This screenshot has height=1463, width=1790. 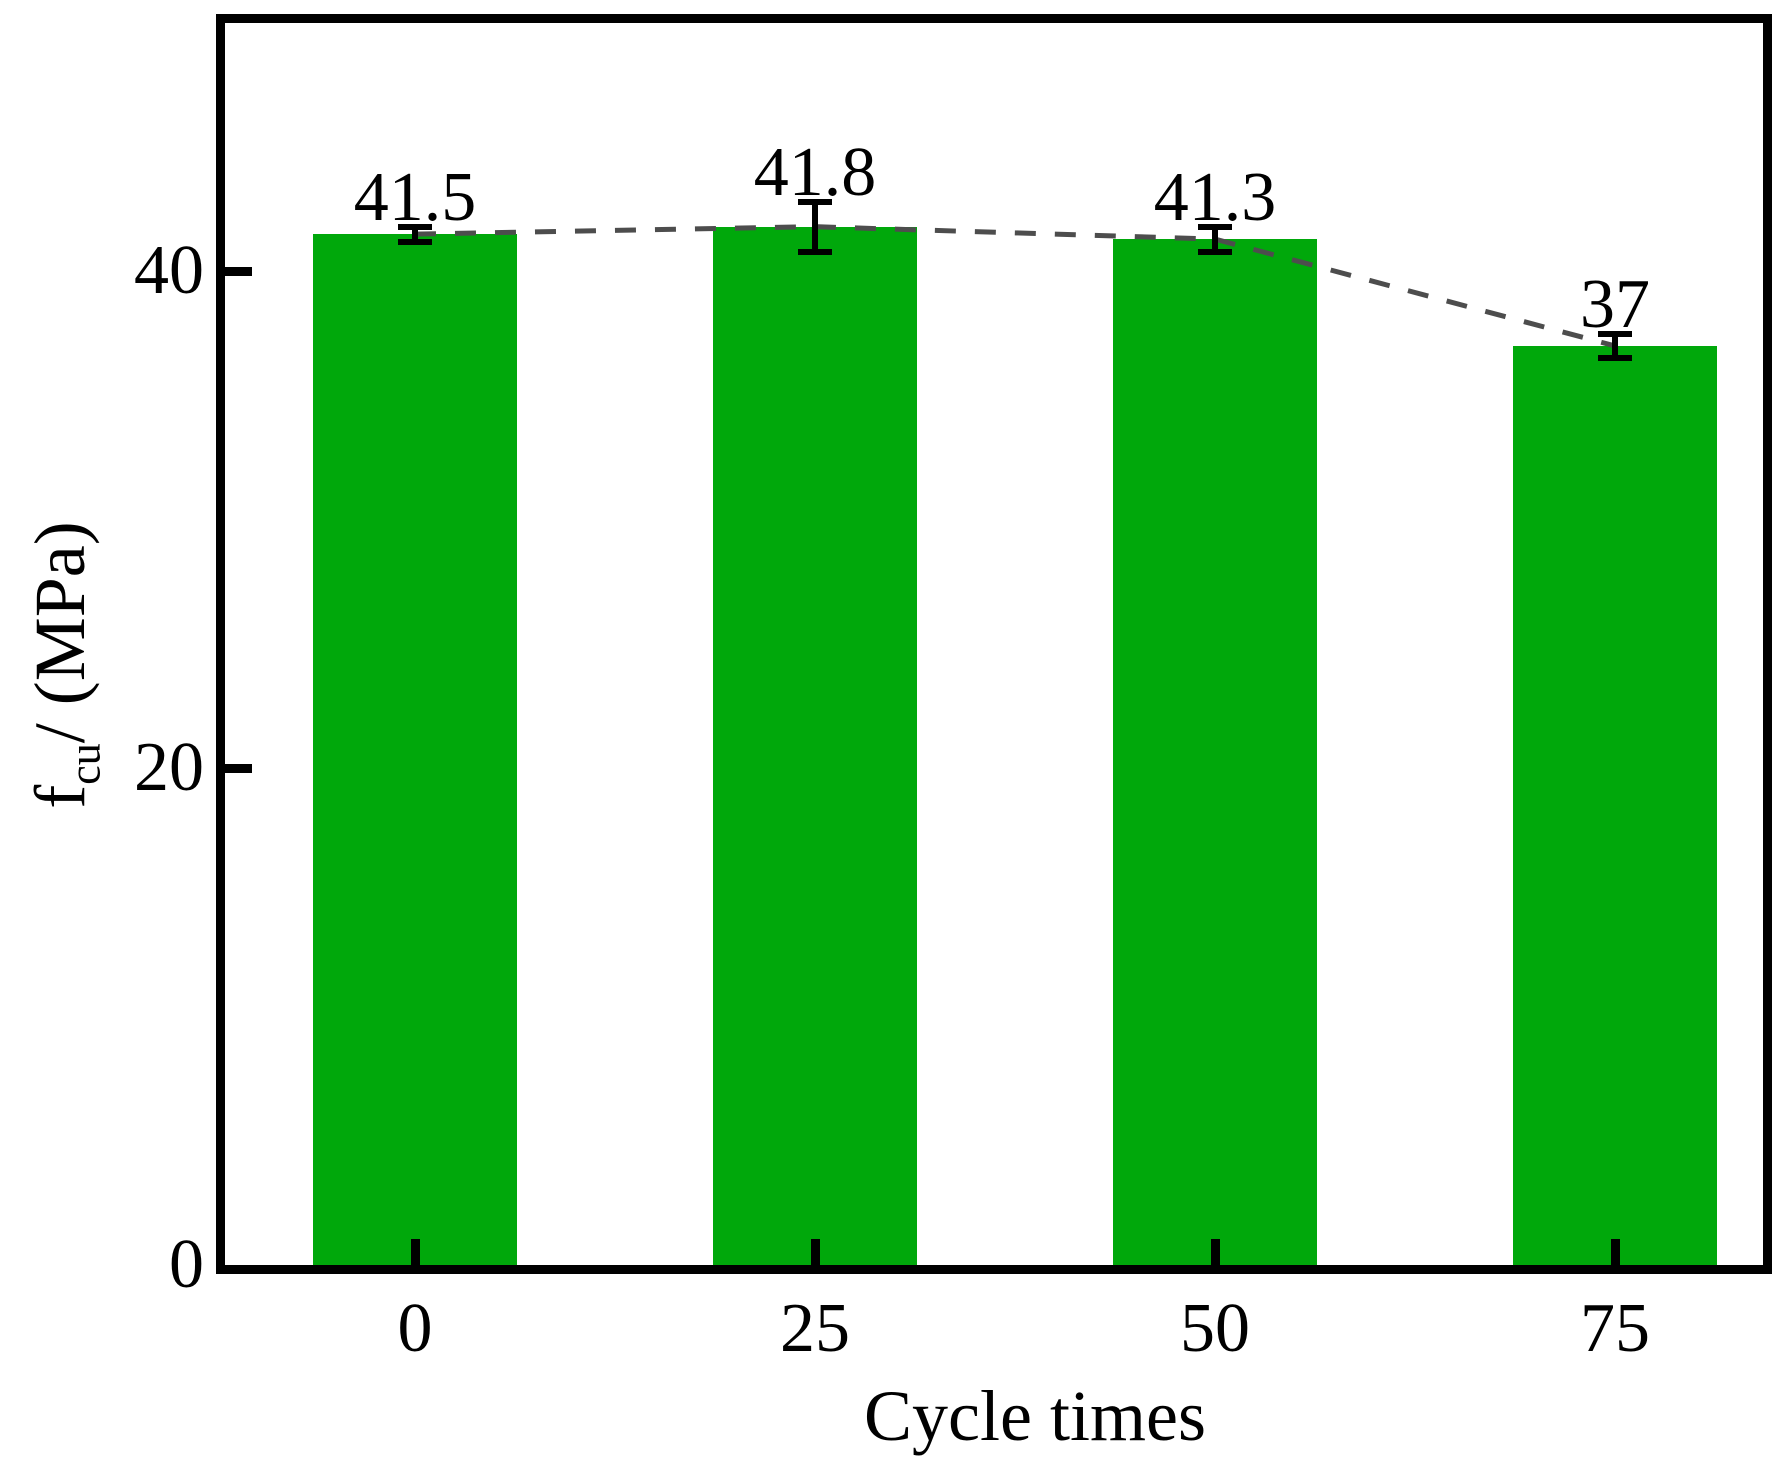 What do you see at coordinates (1615, 1328) in the screenshot?
I see `x-tick-label: 75` at bounding box center [1615, 1328].